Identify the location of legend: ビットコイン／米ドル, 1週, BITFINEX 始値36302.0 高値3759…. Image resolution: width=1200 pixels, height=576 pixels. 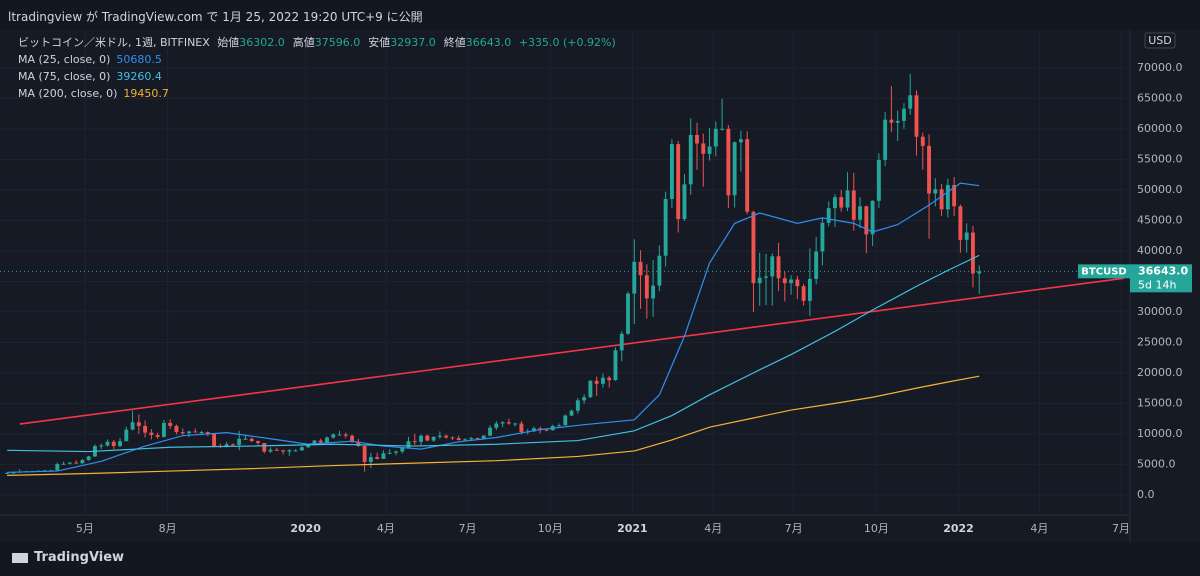
(319, 68).